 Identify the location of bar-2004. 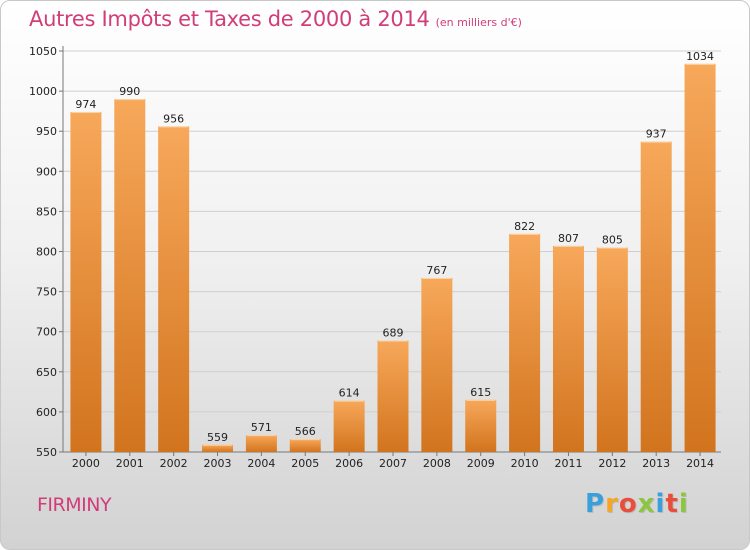
(261, 443).